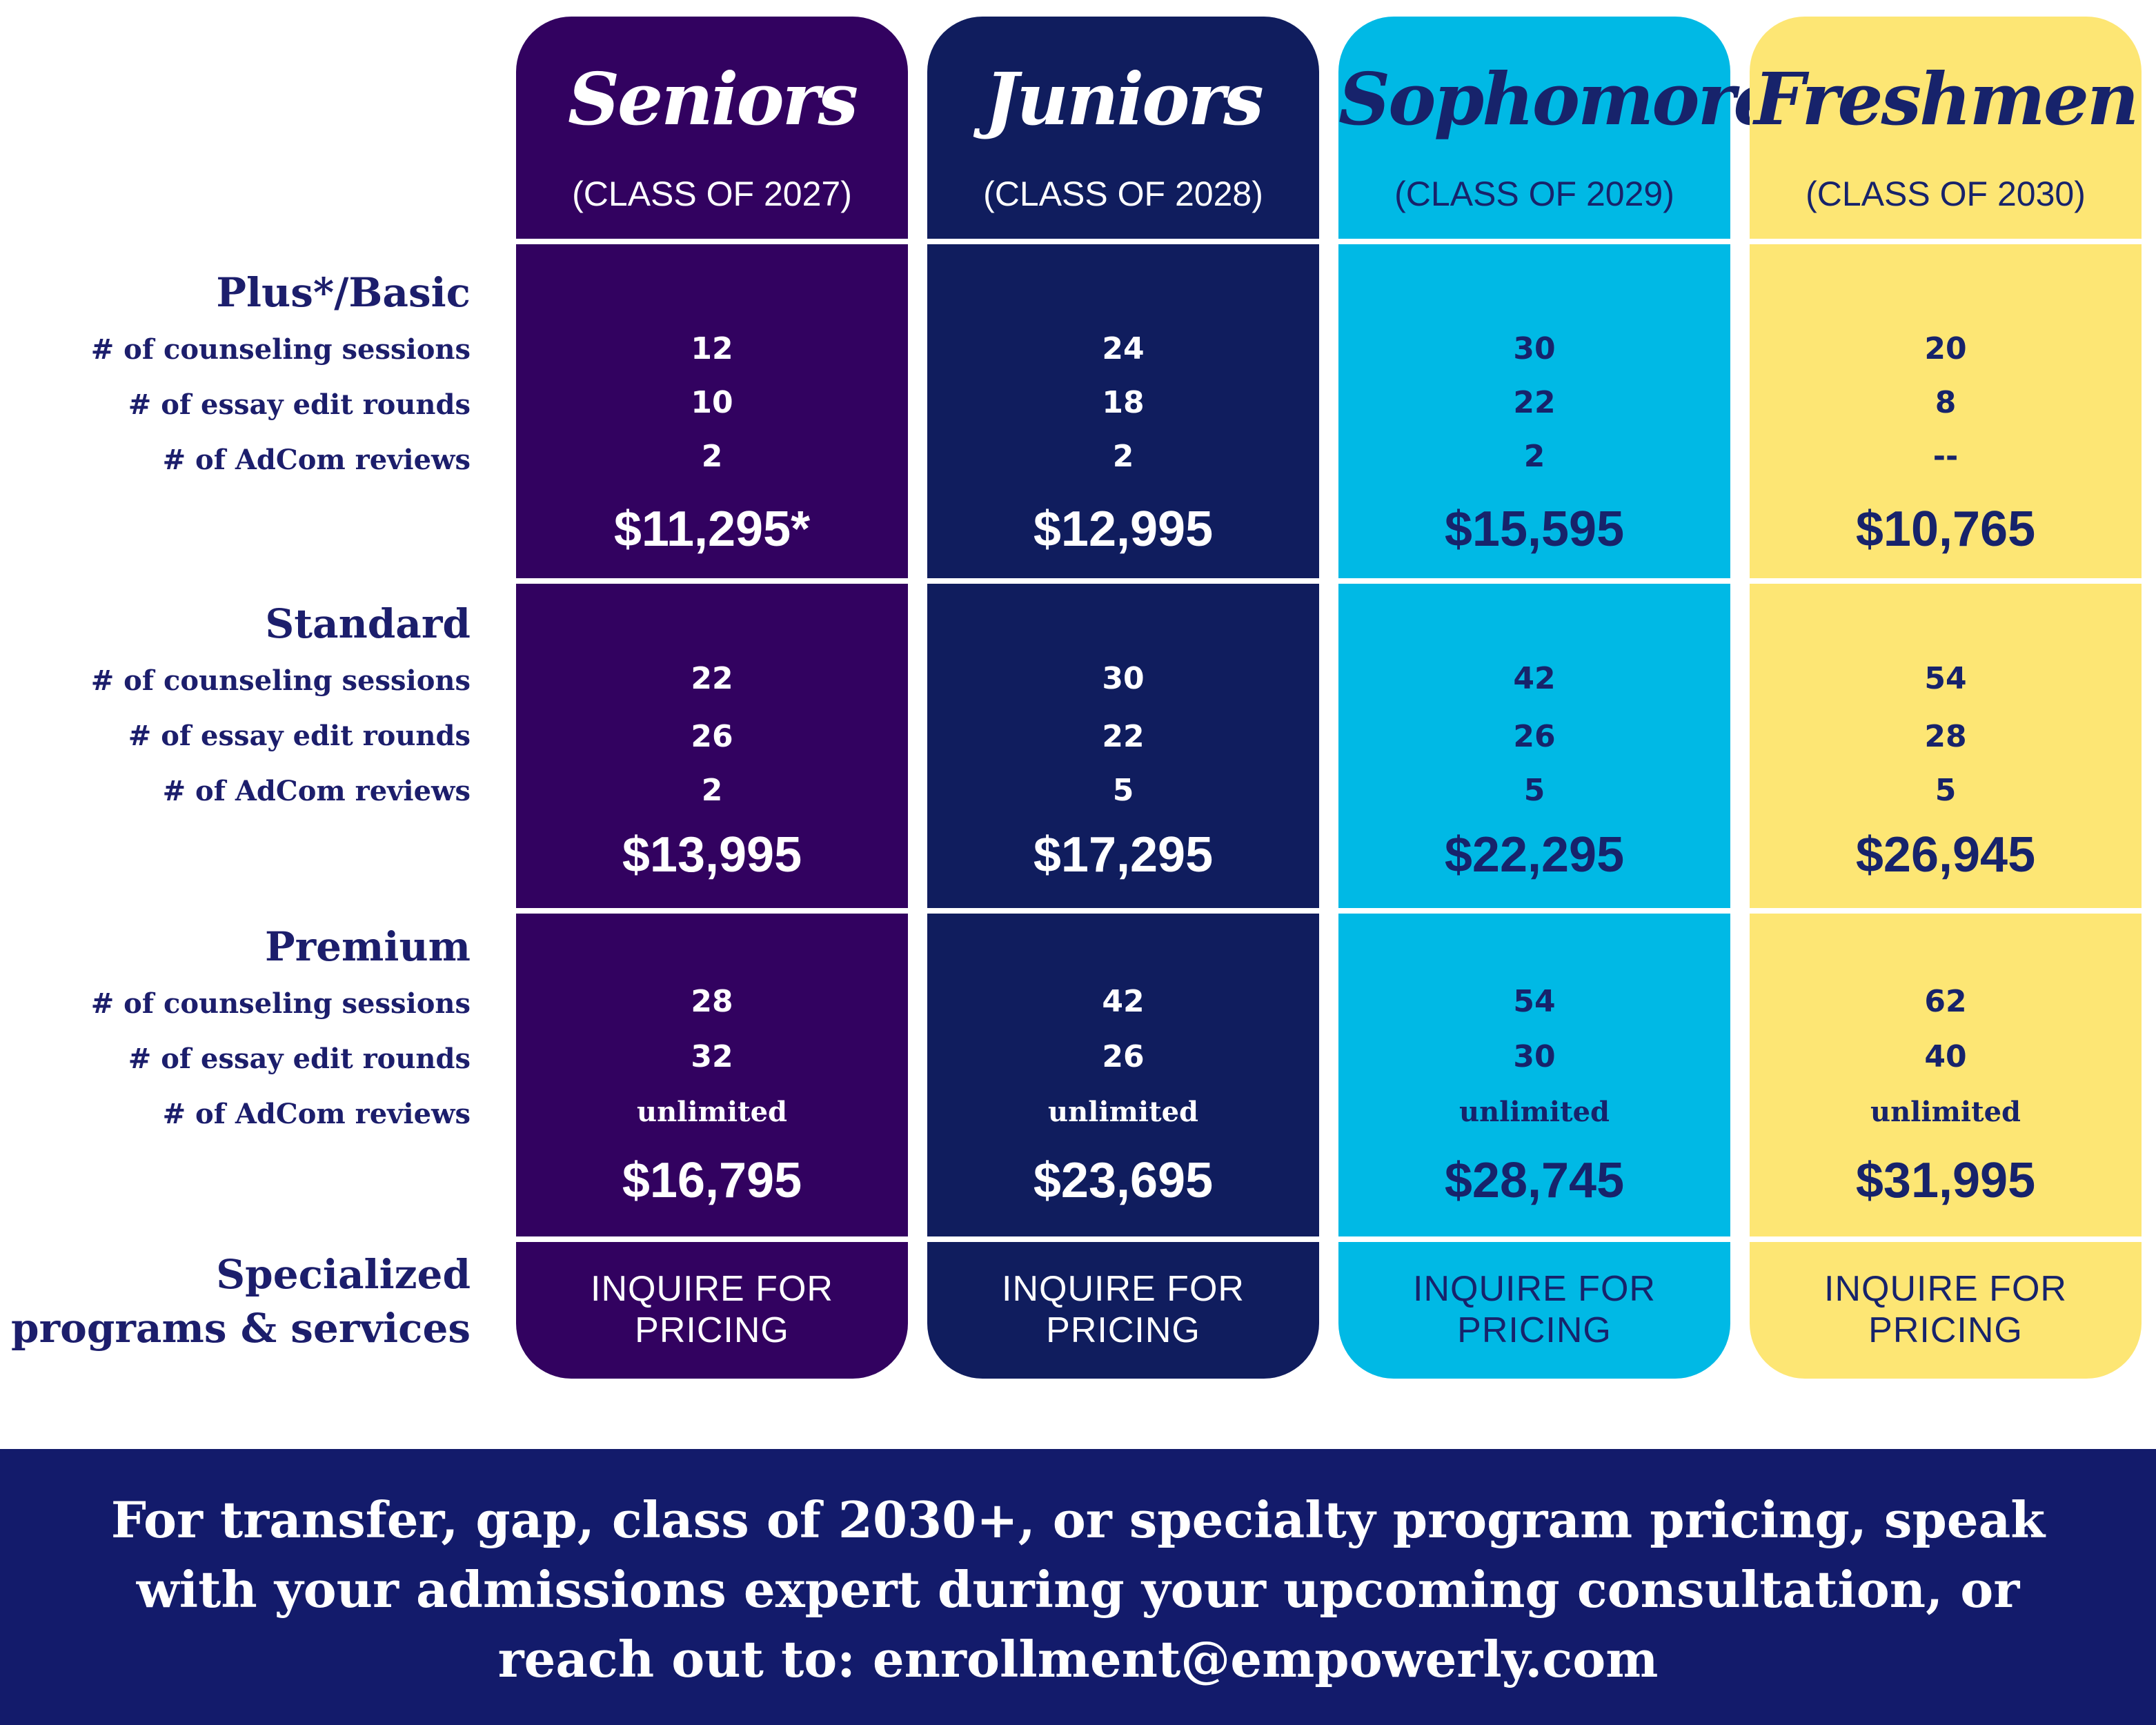 Image resolution: width=2156 pixels, height=1725 pixels. Describe the element at coordinates (1123, 348) in the screenshot. I see `counseling-sessions-value: 24` at that location.